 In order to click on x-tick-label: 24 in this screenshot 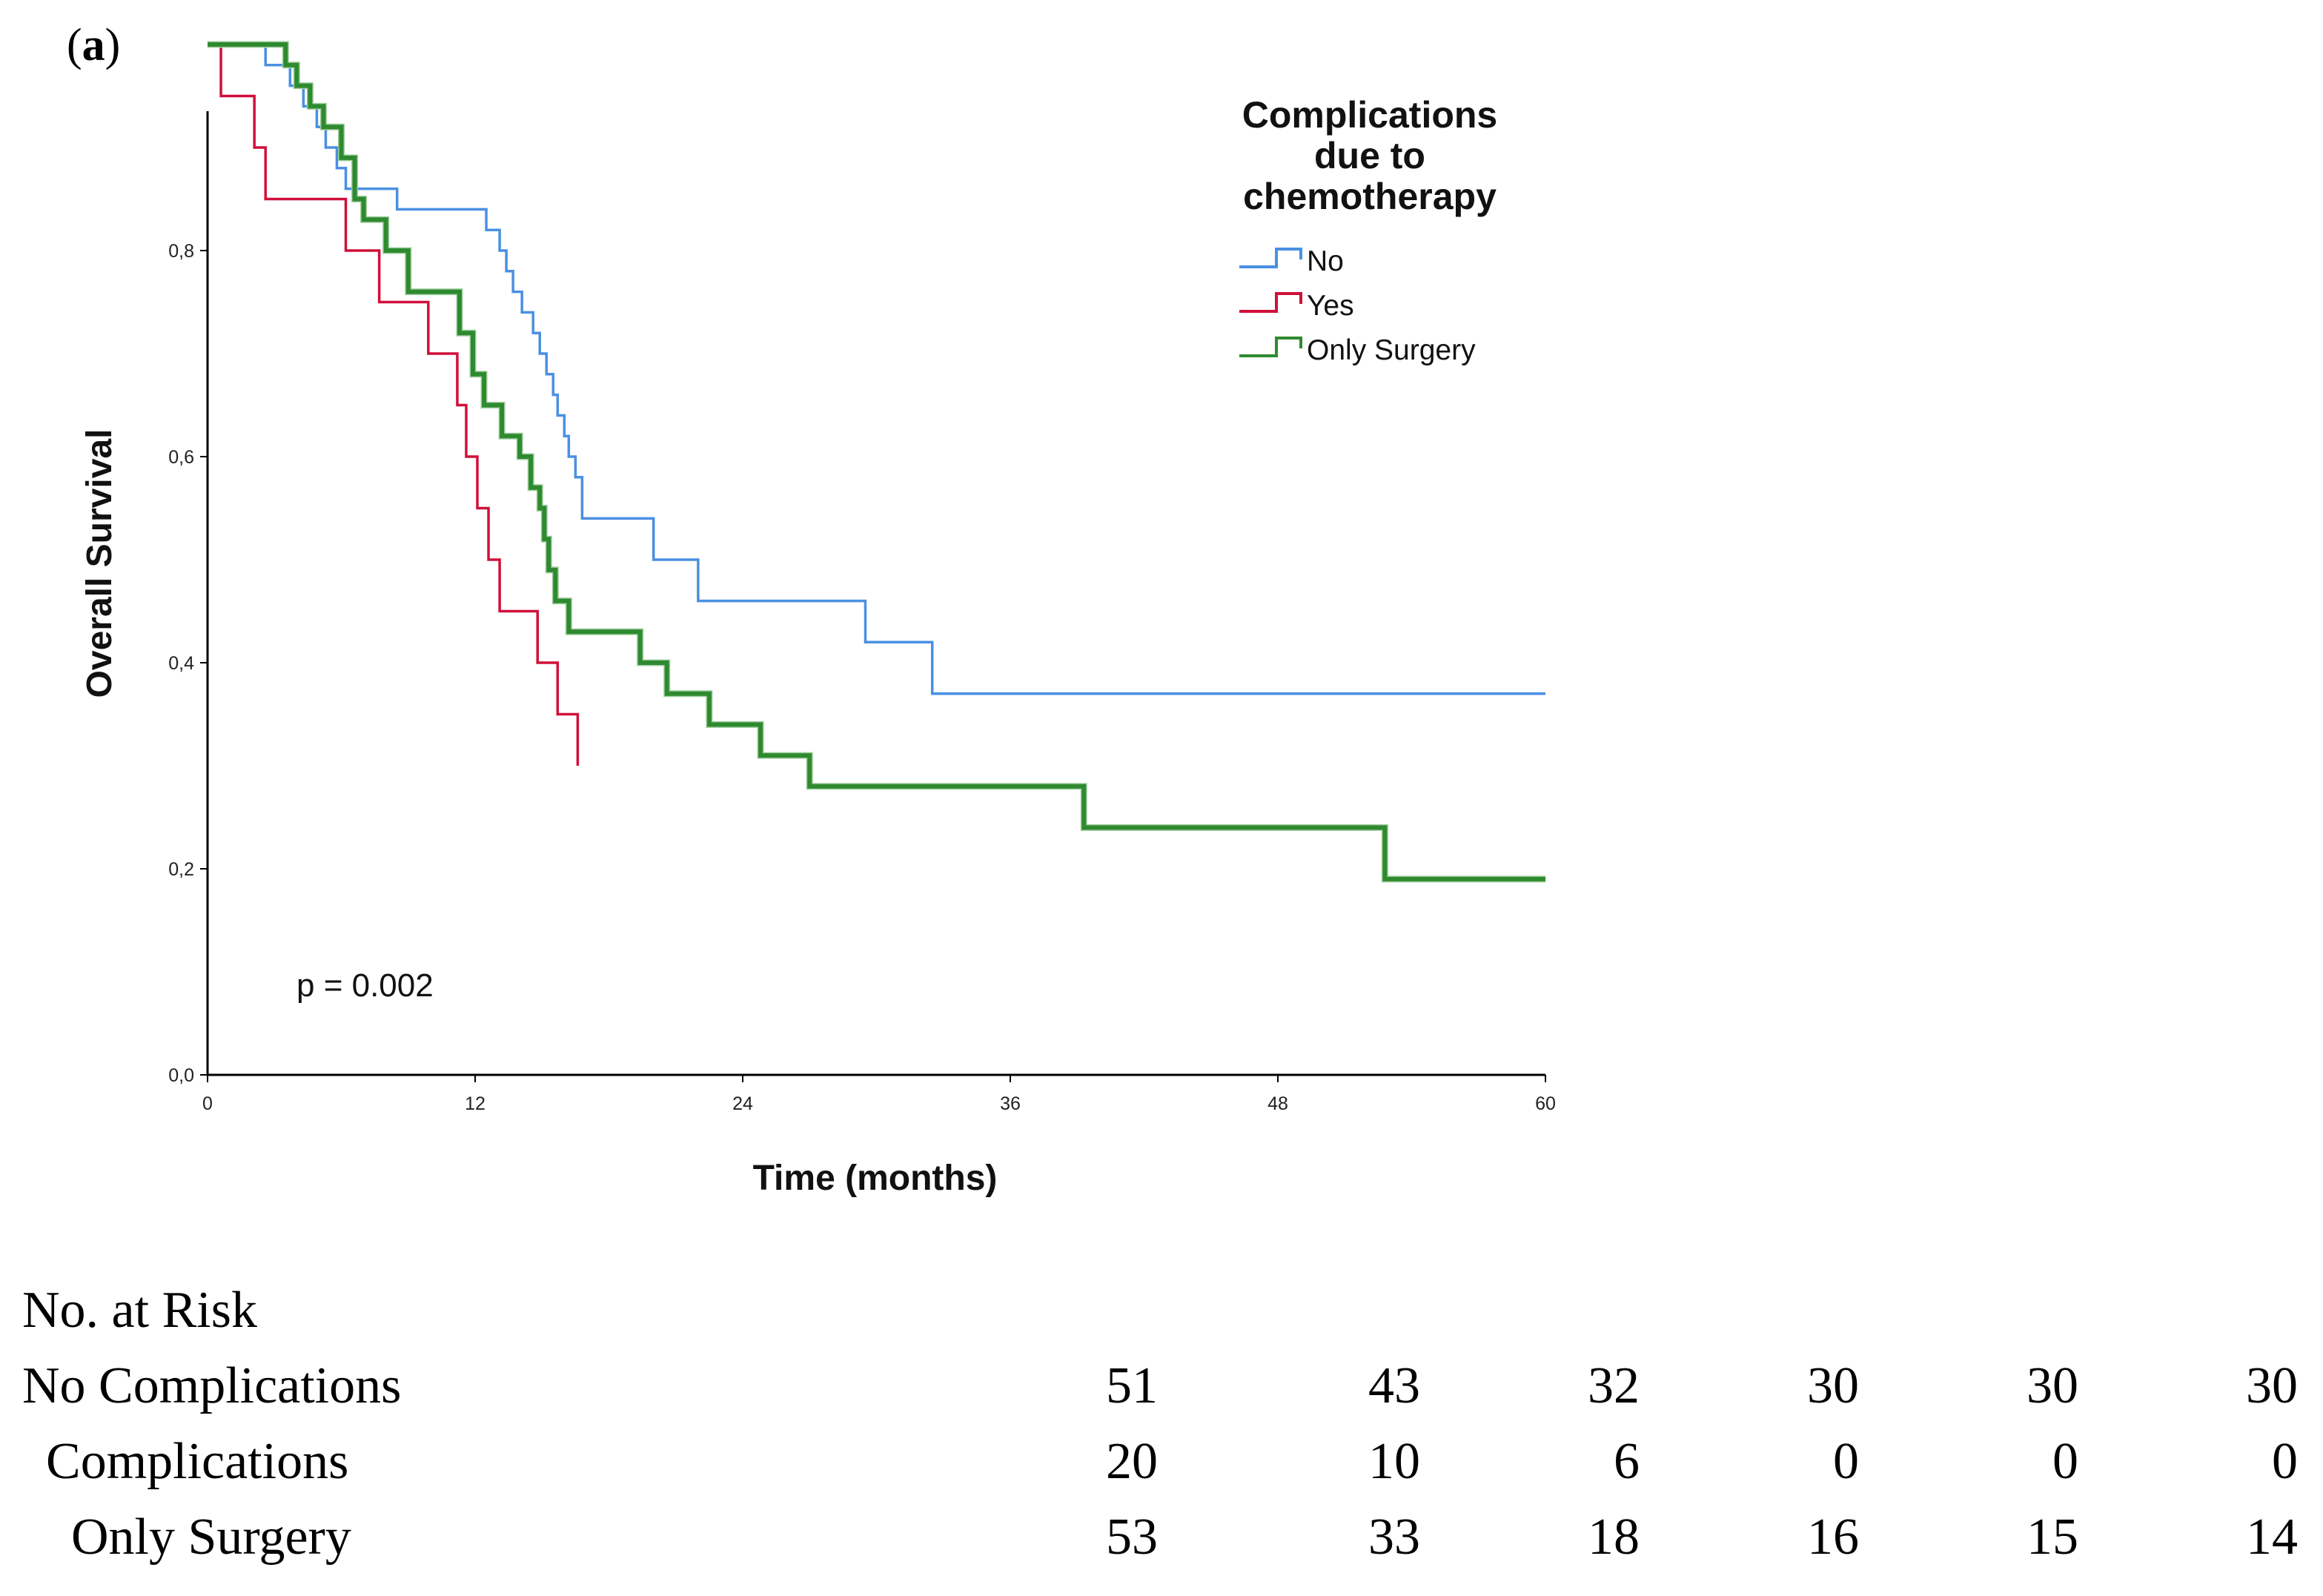, I will do `click(742, 1103)`.